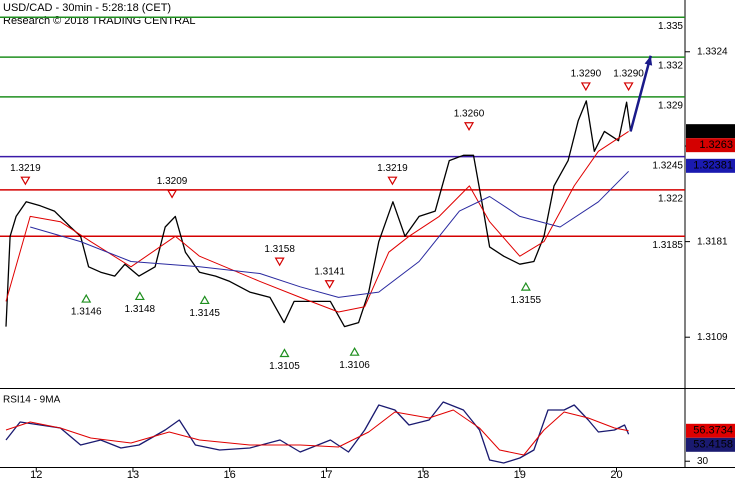  What do you see at coordinates (648, 60) in the screenshot?
I see `arrow-head` at bounding box center [648, 60].